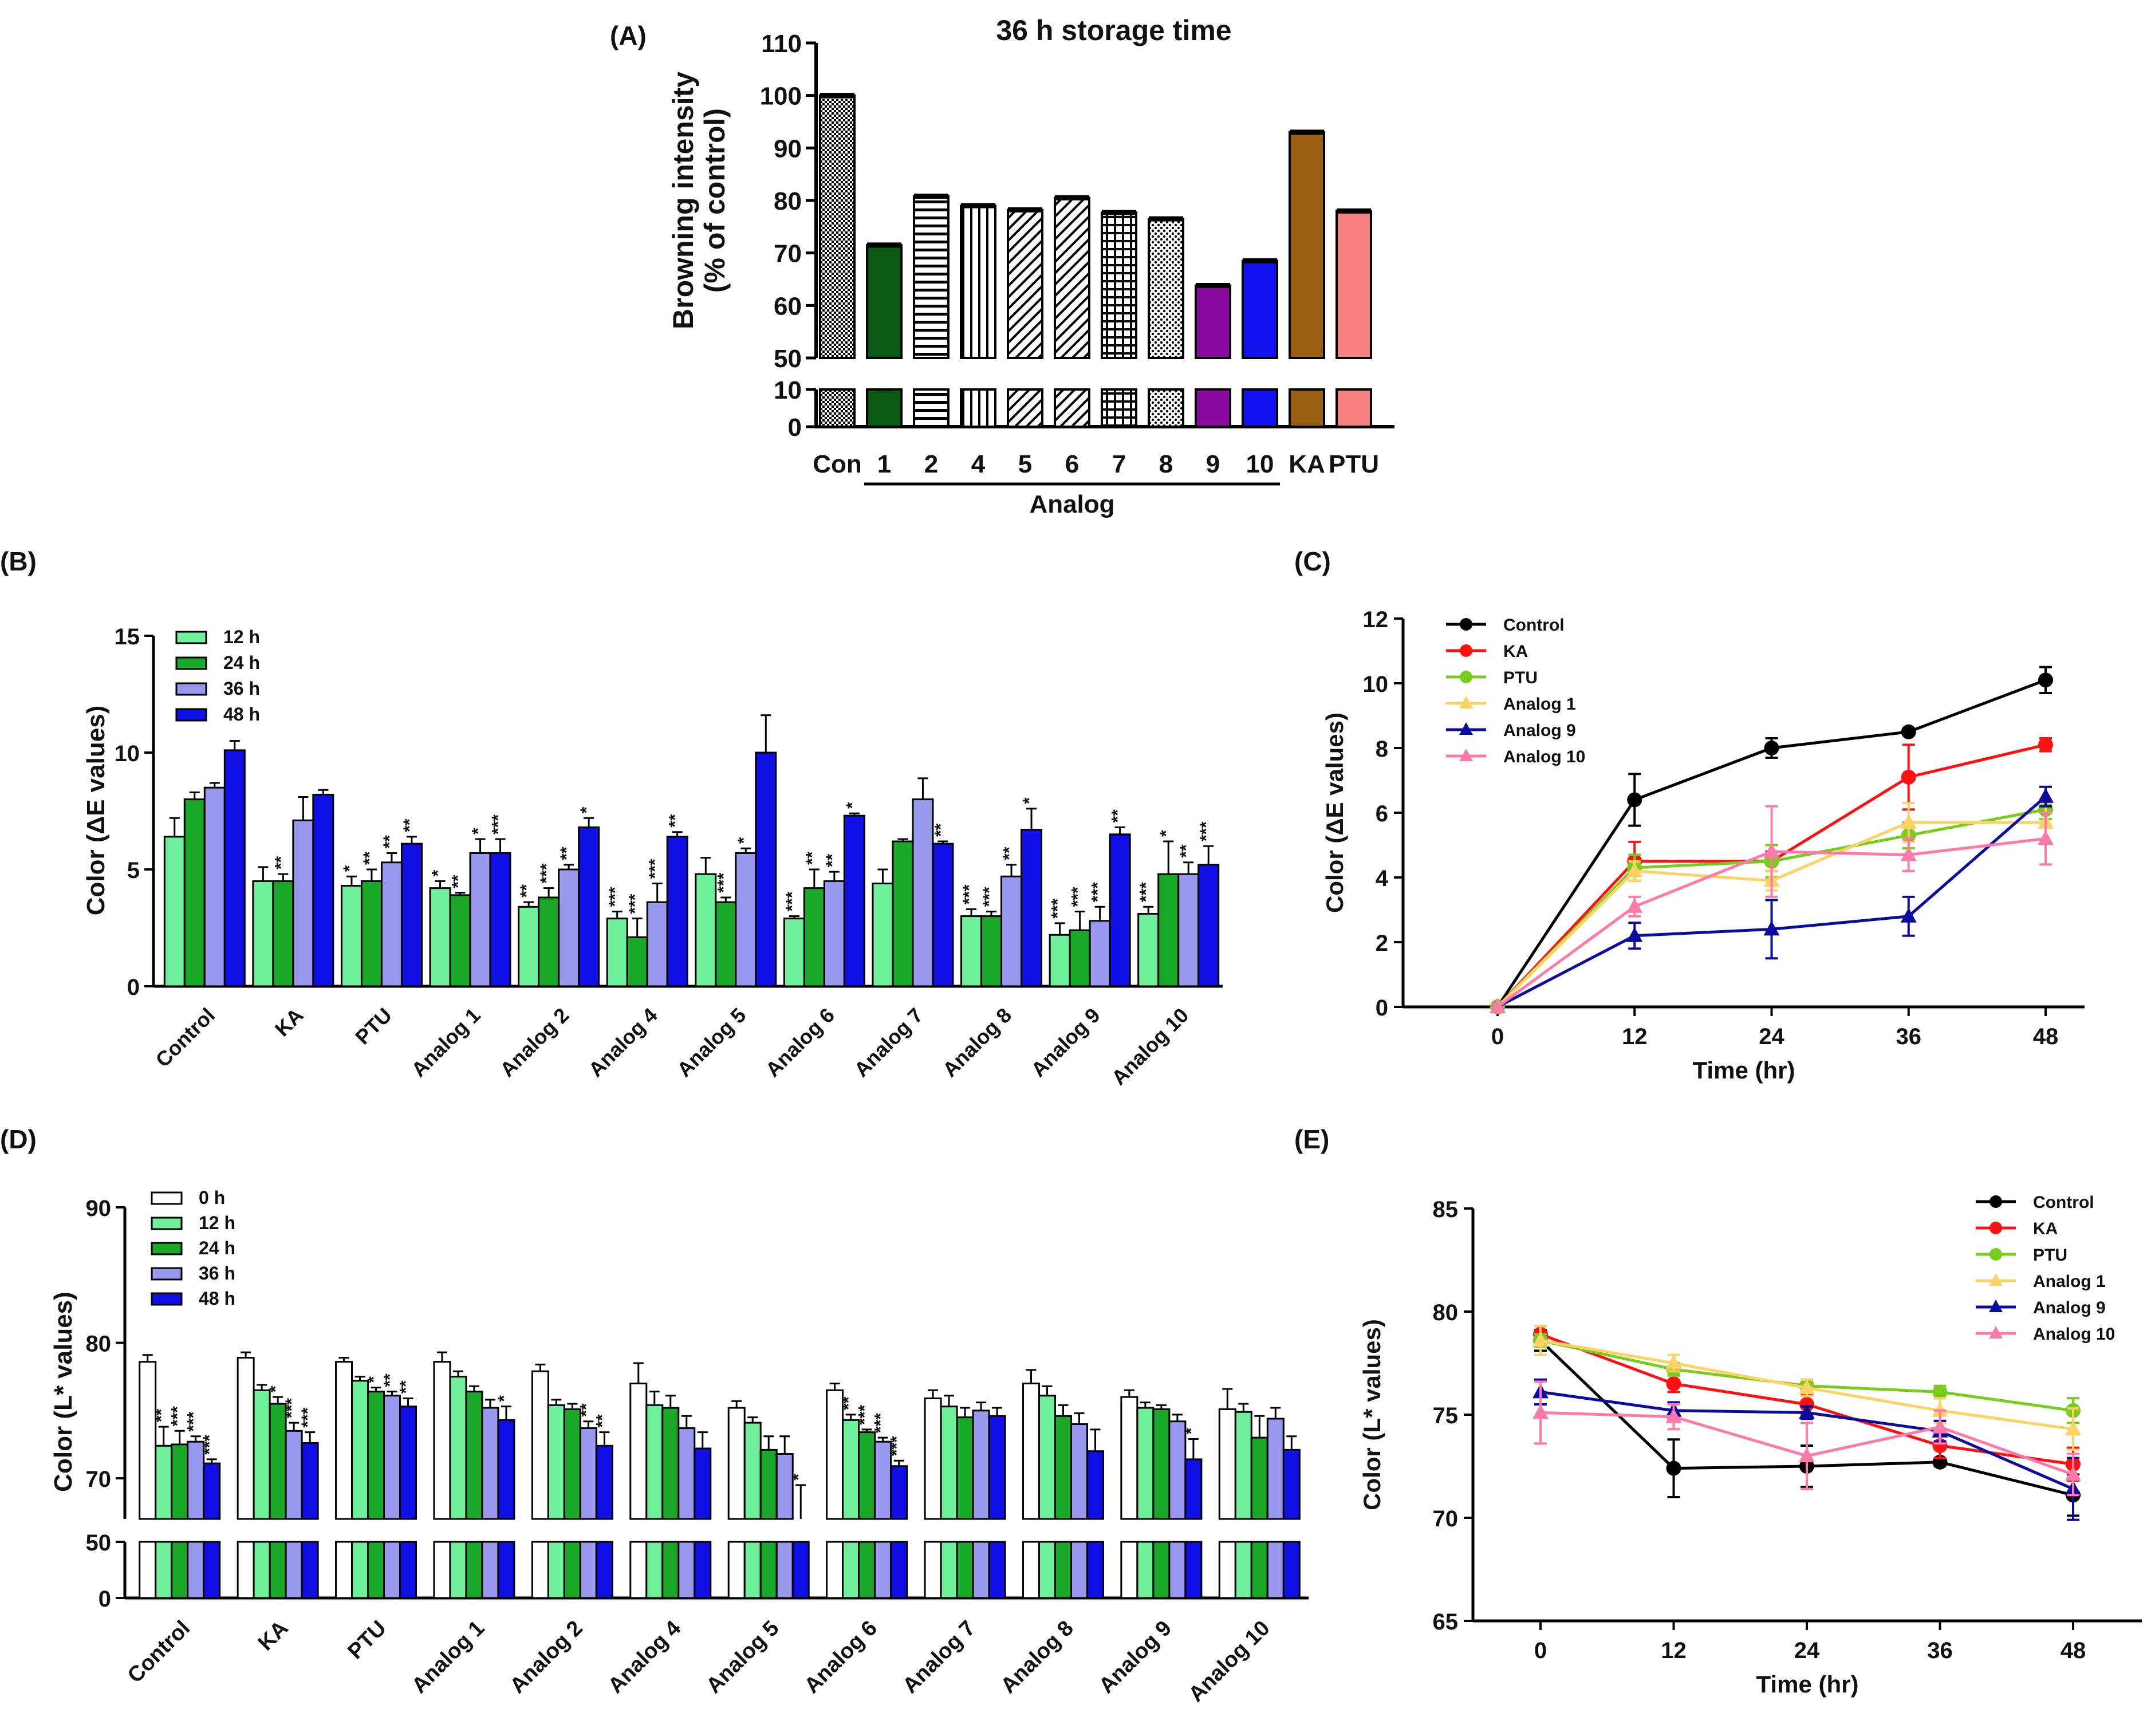 The image size is (2151, 1736). What do you see at coordinates (1071, 504) in the screenshot?
I see `group-label: Analog` at bounding box center [1071, 504].